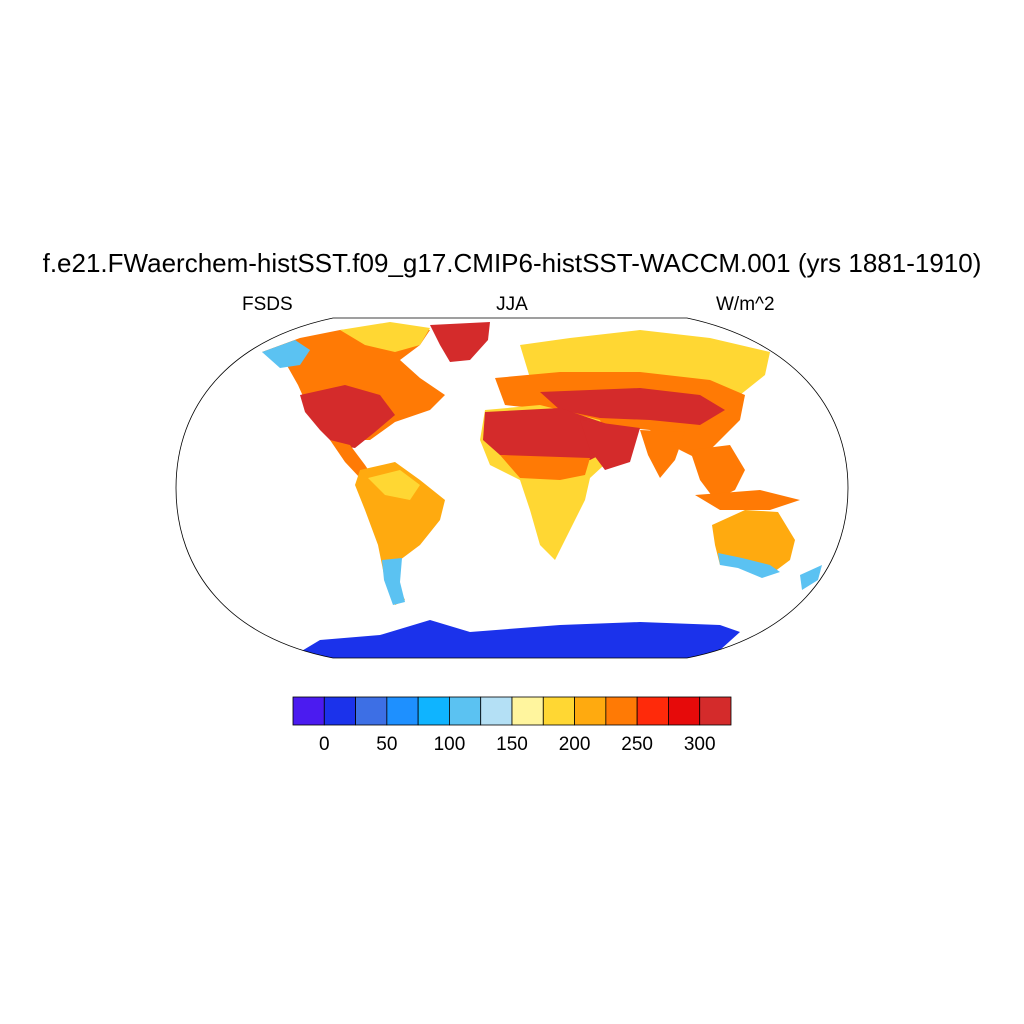 Image resolution: width=1024 pixels, height=1024 pixels. I want to click on north-america, so click(353, 382).